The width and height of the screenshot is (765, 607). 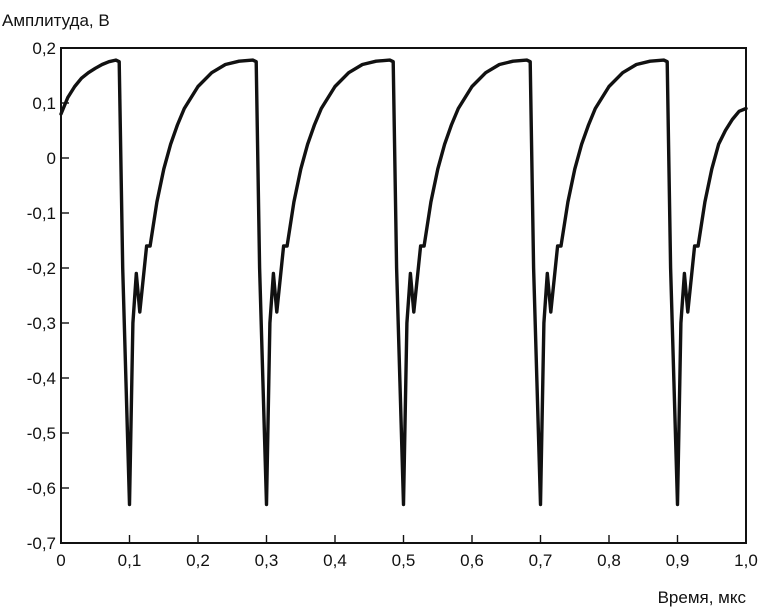 What do you see at coordinates (41, 488) in the screenshot?
I see `y-tick-label: -0,6` at bounding box center [41, 488].